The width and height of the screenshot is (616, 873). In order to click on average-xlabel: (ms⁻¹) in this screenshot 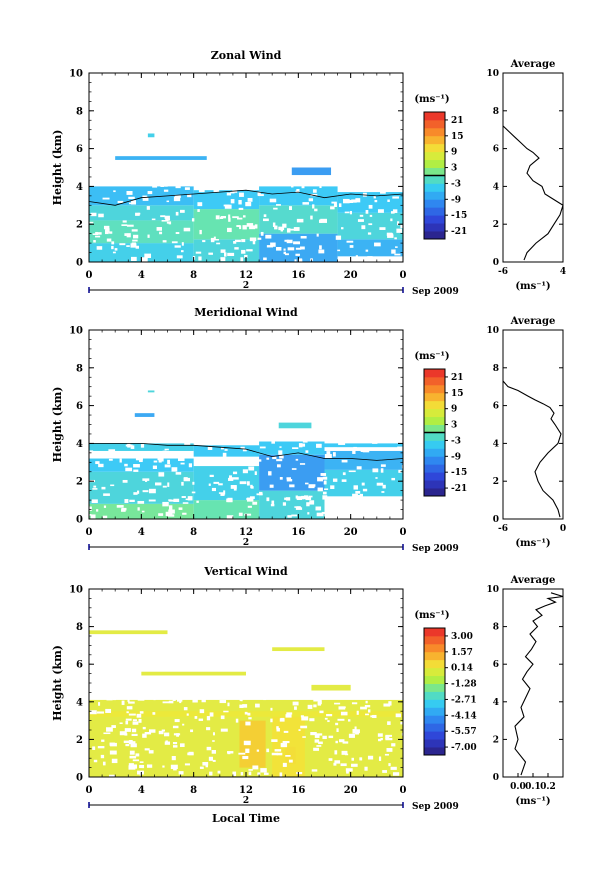, I will do `click(532, 286)`.